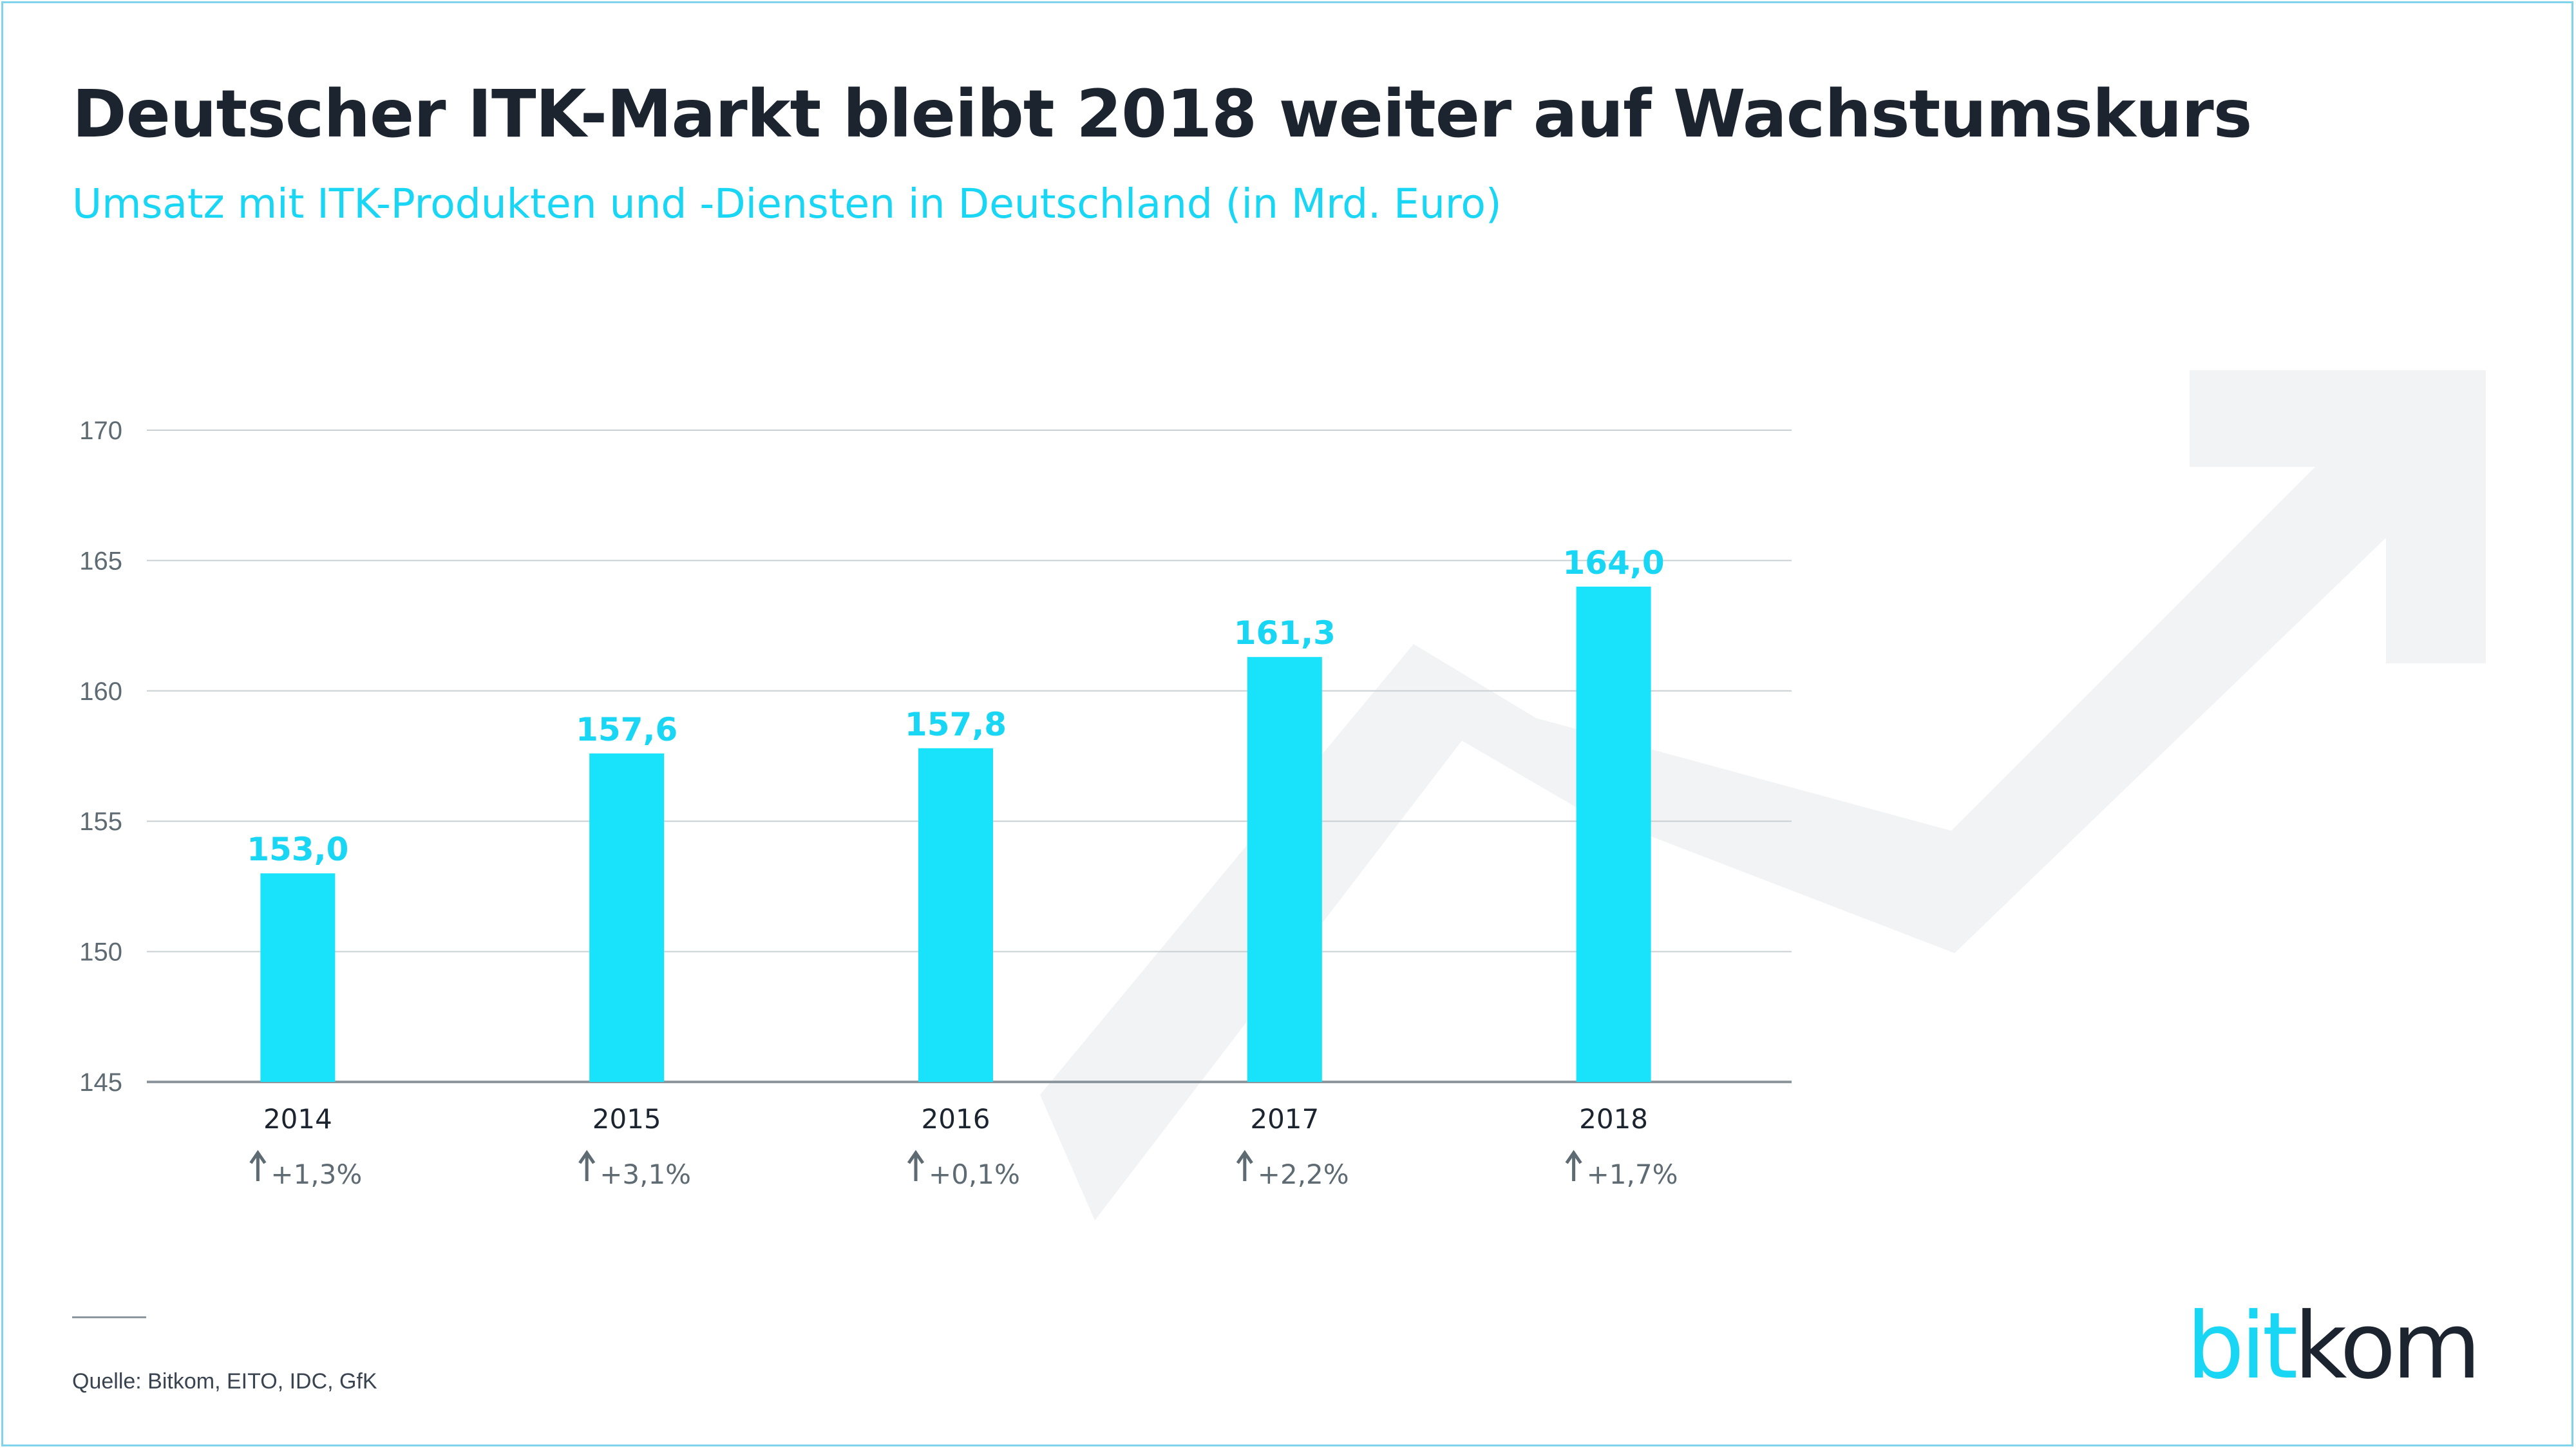  What do you see at coordinates (955, 915) in the screenshot?
I see `bar-2016` at bounding box center [955, 915].